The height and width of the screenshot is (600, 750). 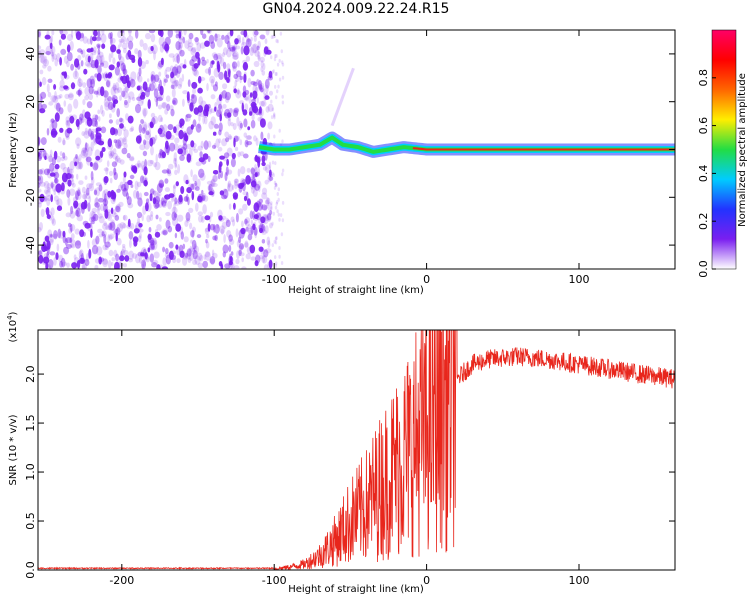 What do you see at coordinates (121, 580) in the screenshot?
I see `bottom-xtick-label: -200` at bounding box center [121, 580].